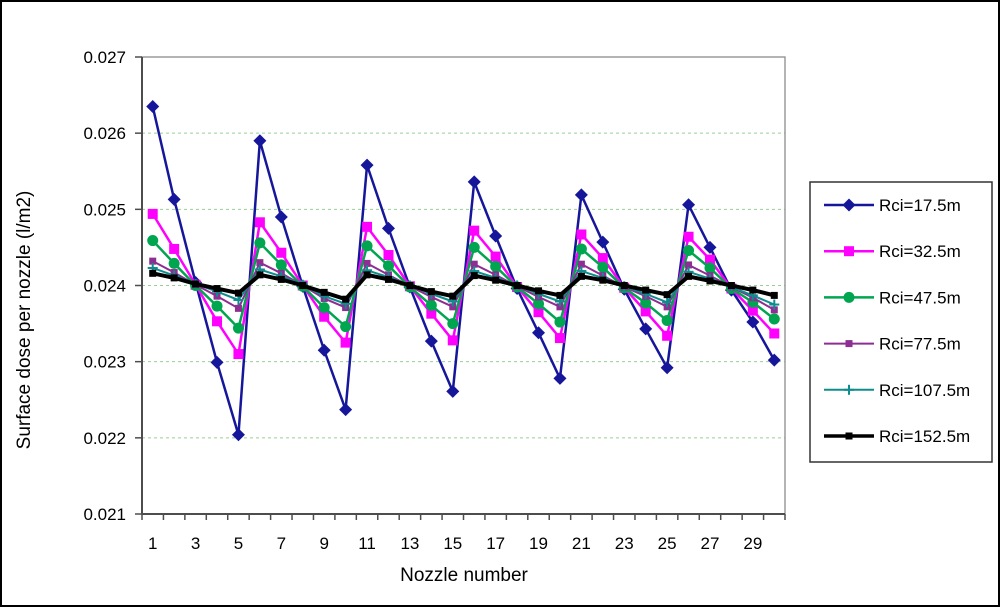 The height and width of the screenshot is (607, 1000). I want to click on y-tick-label: 0.024, so click(104, 286).